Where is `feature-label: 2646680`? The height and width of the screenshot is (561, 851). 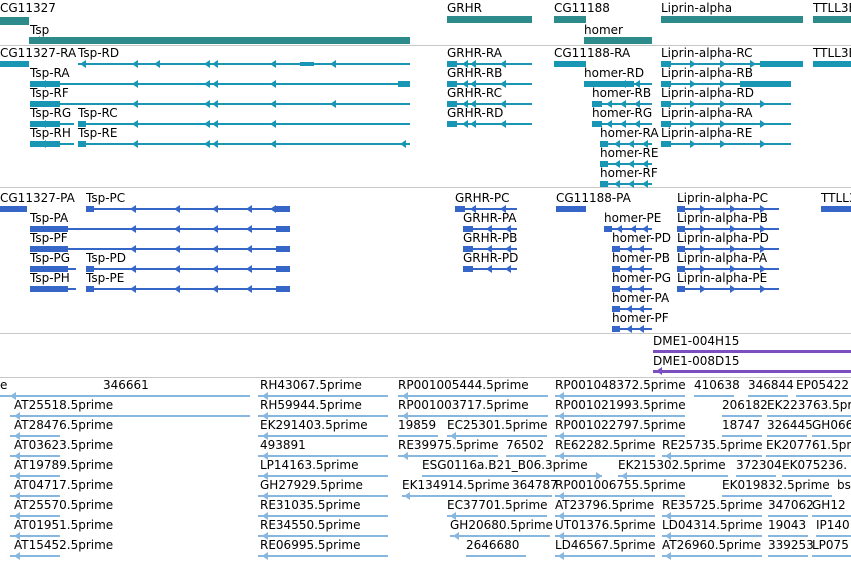
feature-label: 2646680 is located at coordinates (493, 545).